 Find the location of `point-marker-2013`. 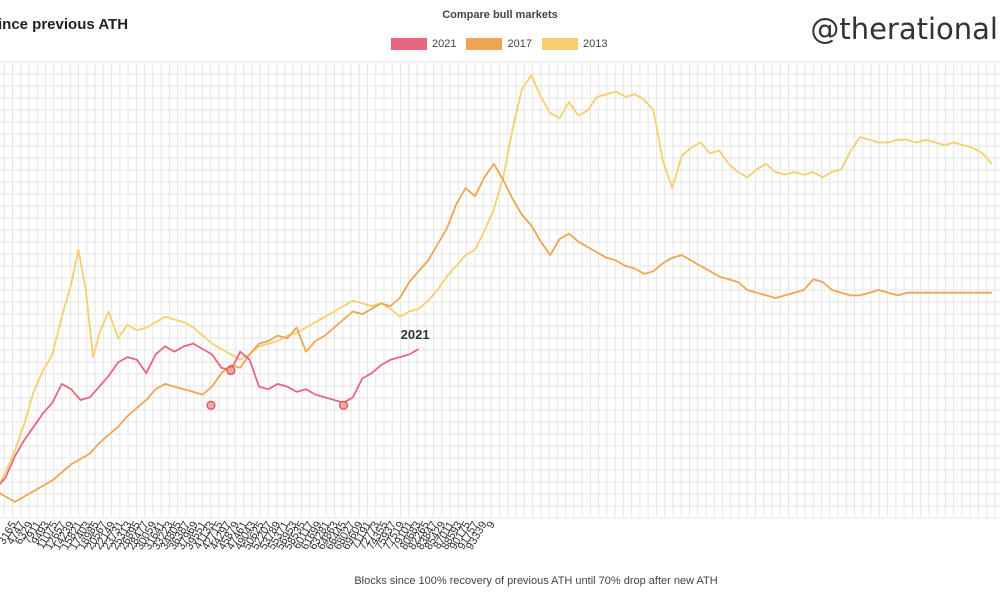

point-marker-2013 is located at coordinates (231, 370).